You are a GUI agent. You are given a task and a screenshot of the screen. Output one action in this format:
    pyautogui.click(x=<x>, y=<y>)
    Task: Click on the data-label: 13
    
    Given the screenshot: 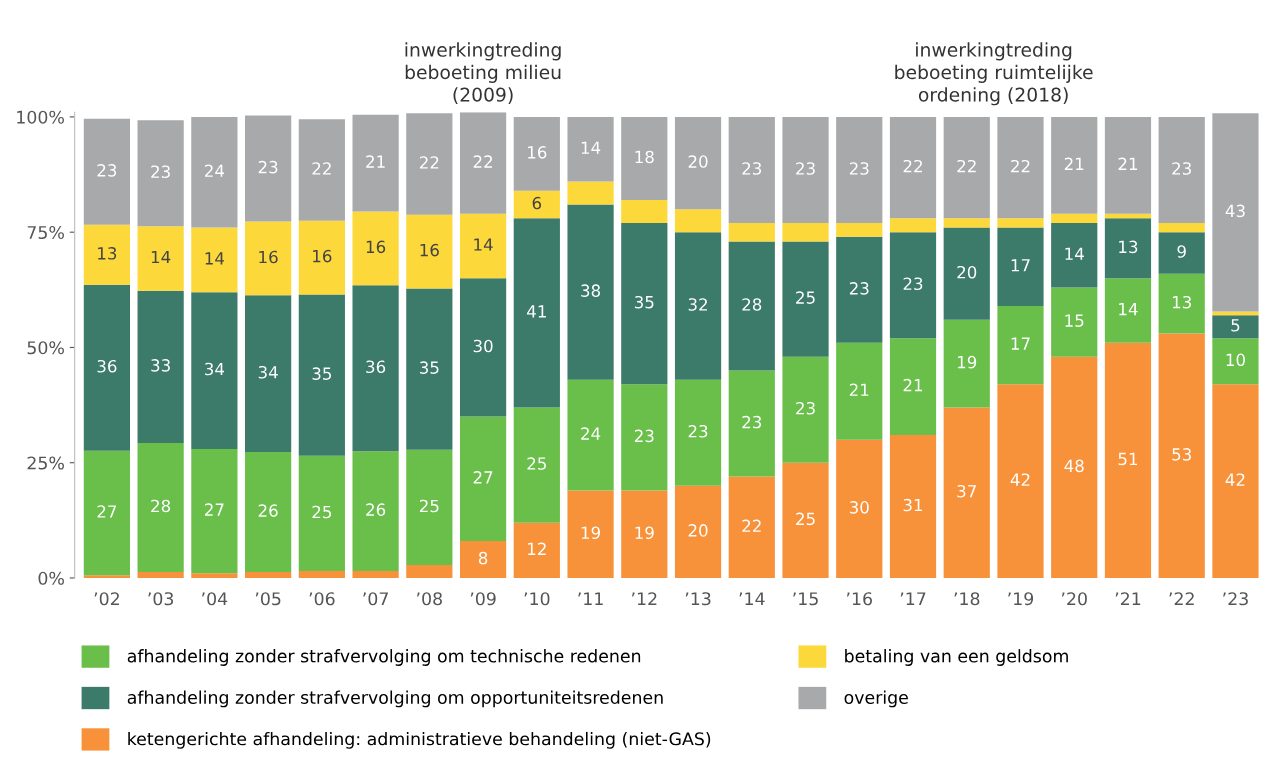 What is the action you would take?
    pyautogui.click(x=1128, y=247)
    